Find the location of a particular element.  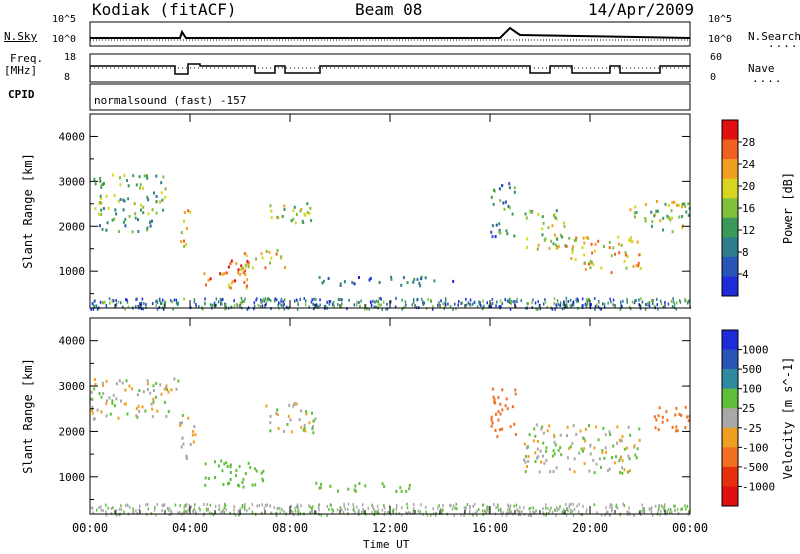

colorbar-tick-label: 24 is located at coordinates (749, 164).